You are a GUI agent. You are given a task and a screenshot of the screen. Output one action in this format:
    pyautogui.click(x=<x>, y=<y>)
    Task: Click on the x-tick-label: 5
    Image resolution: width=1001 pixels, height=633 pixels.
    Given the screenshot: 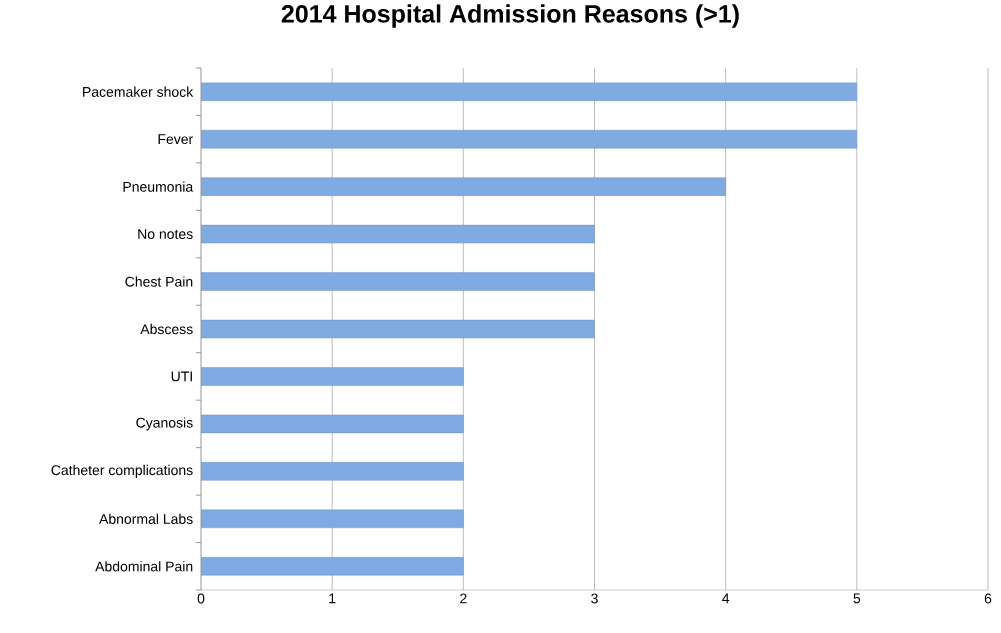 What is the action you would take?
    pyautogui.click(x=857, y=598)
    